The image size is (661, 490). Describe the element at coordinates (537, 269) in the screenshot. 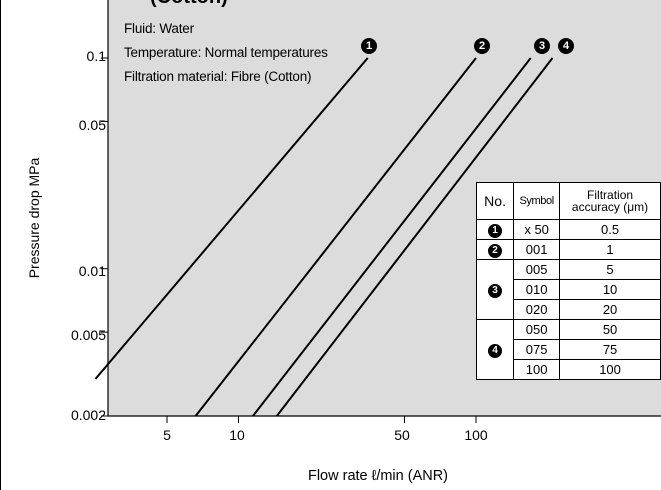

I see `symbol-cell: 005` at that location.